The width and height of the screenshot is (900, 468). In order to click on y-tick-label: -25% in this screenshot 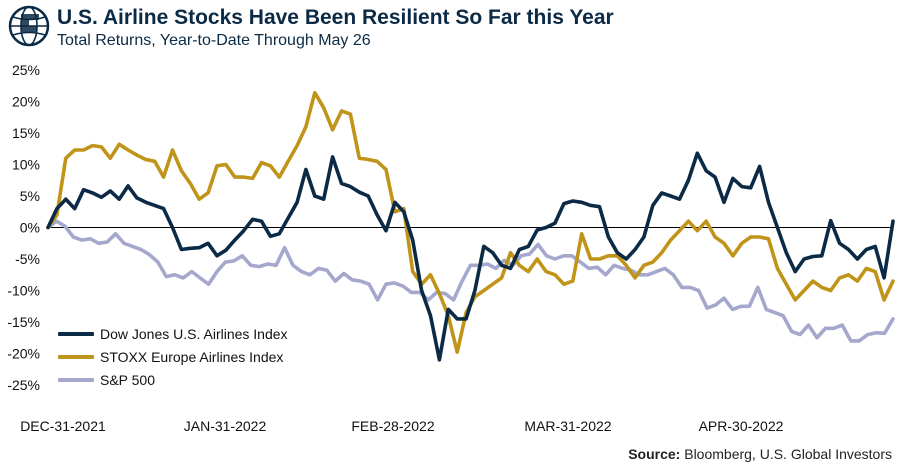, I will do `click(23, 385)`.